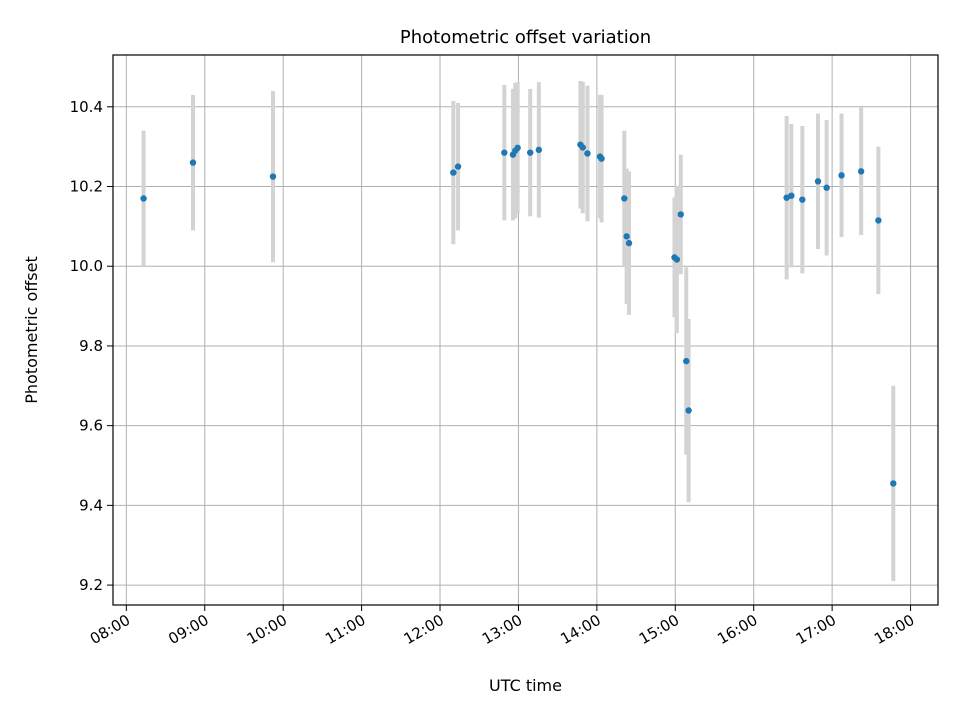 The image size is (960, 720). What do you see at coordinates (86, 187) in the screenshot?
I see `y-tick-label: 10.2` at bounding box center [86, 187].